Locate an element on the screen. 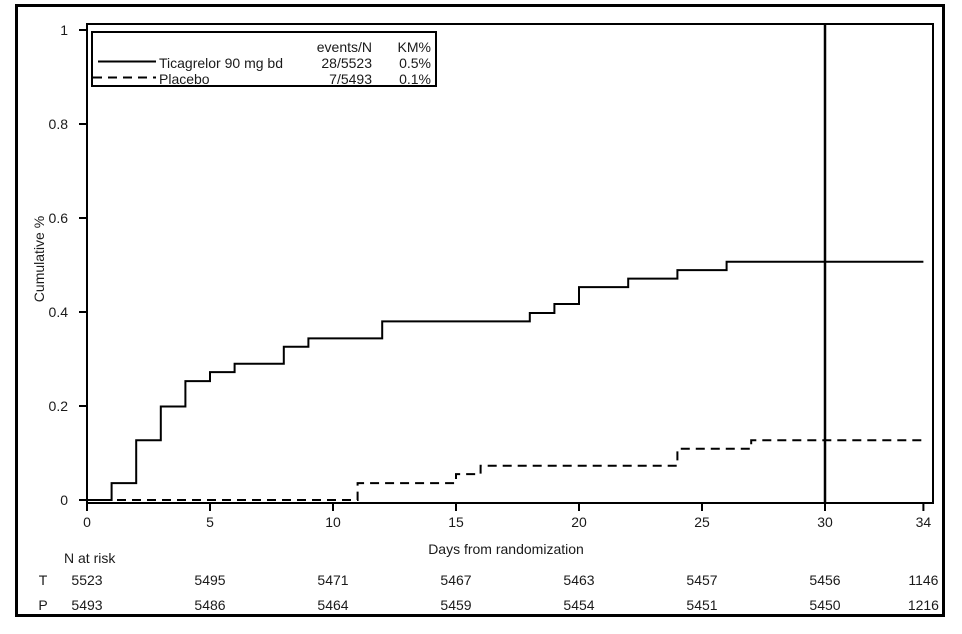 Image resolution: width=962 pixels, height=634 pixels. series-curve-placebo is located at coordinates (505, 470).